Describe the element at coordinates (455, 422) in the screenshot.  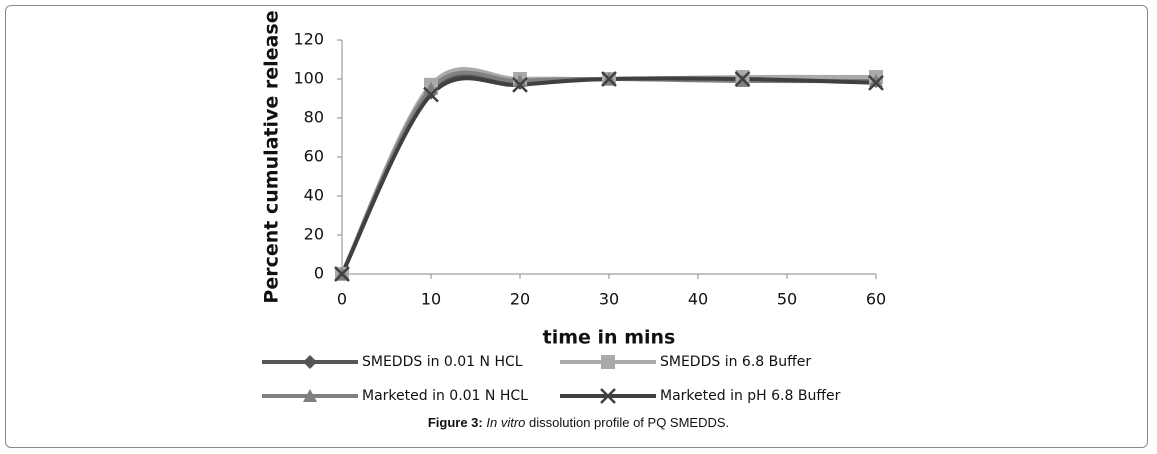
I see `caption-label: Figure 3:` at that location.